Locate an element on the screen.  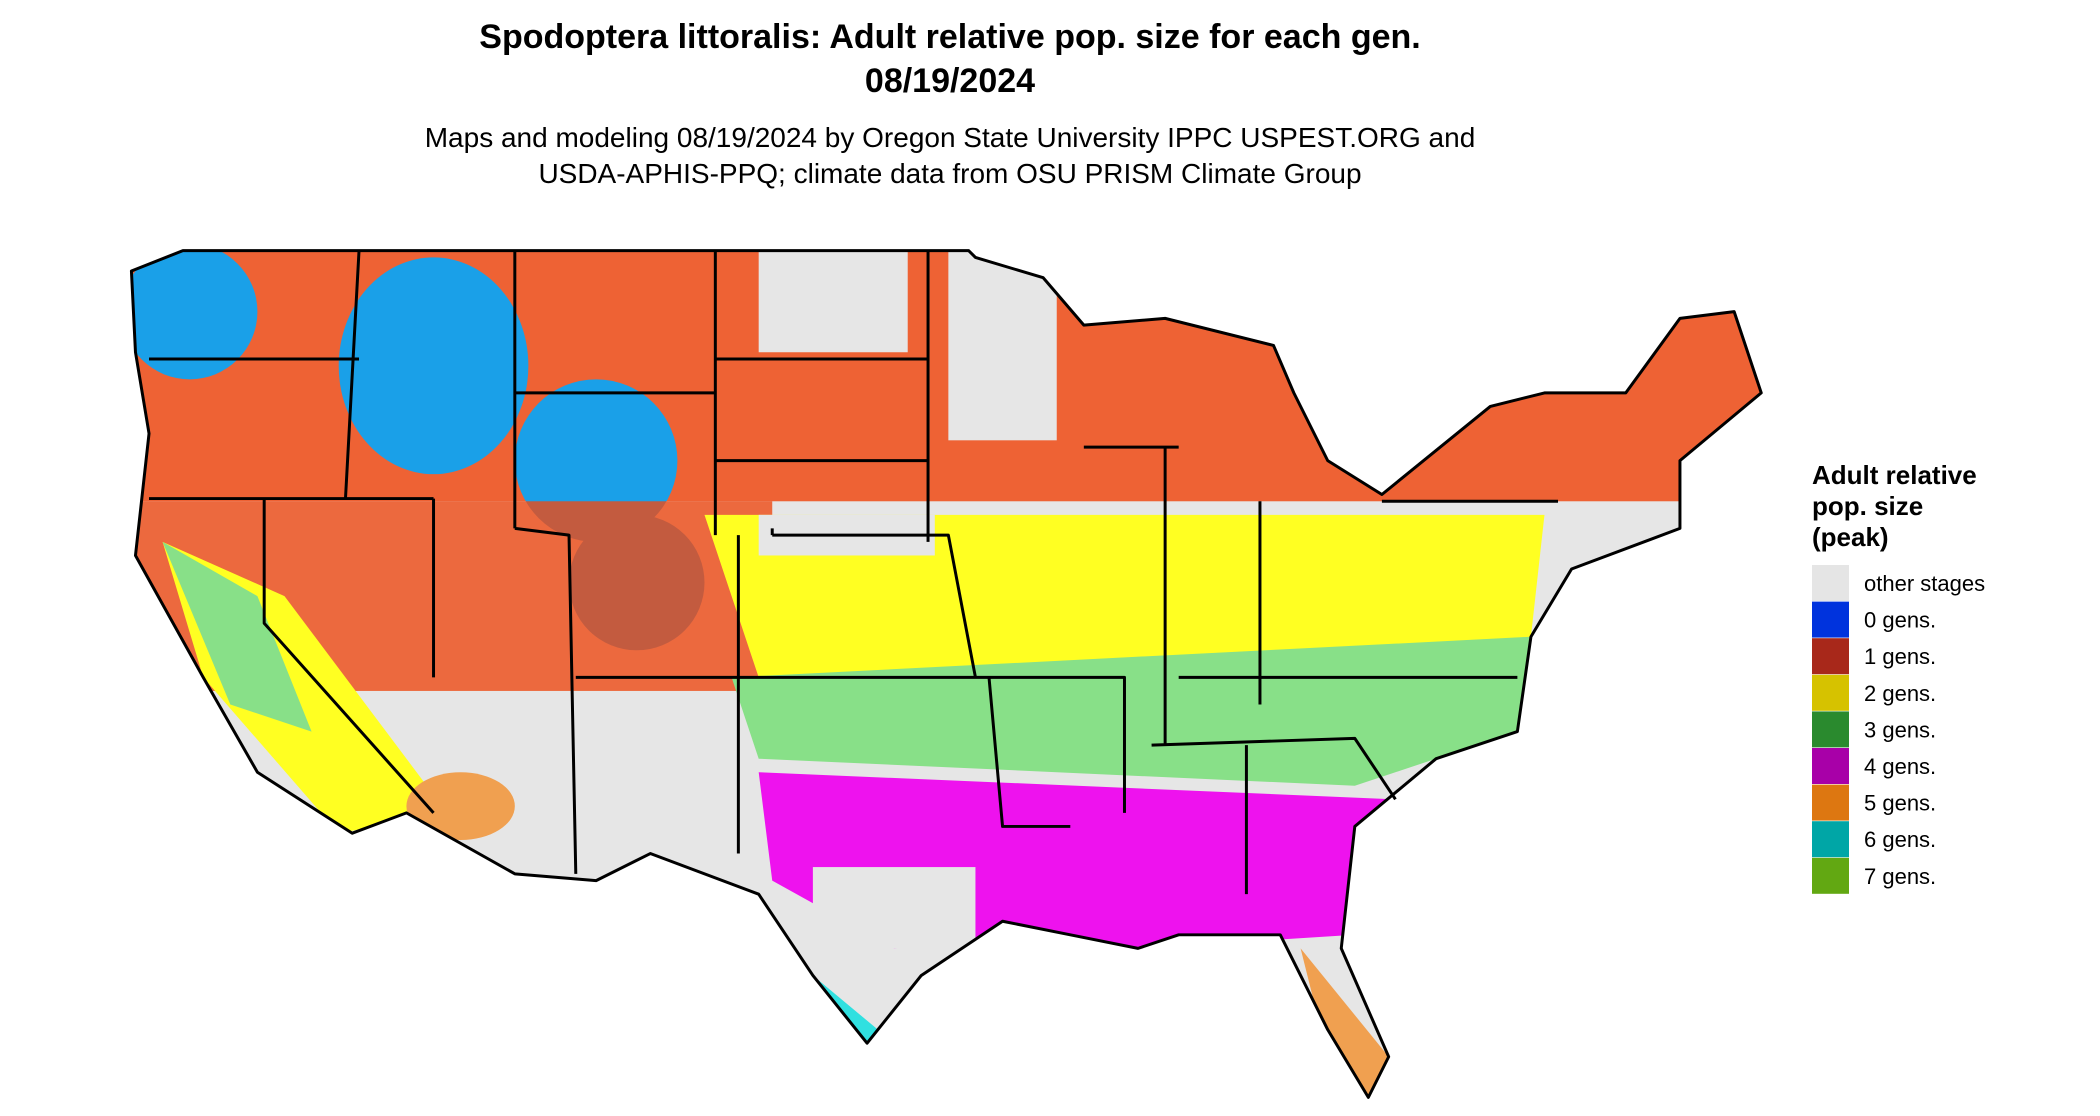
legend-label: 0 gens. is located at coordinates (1900, 620).